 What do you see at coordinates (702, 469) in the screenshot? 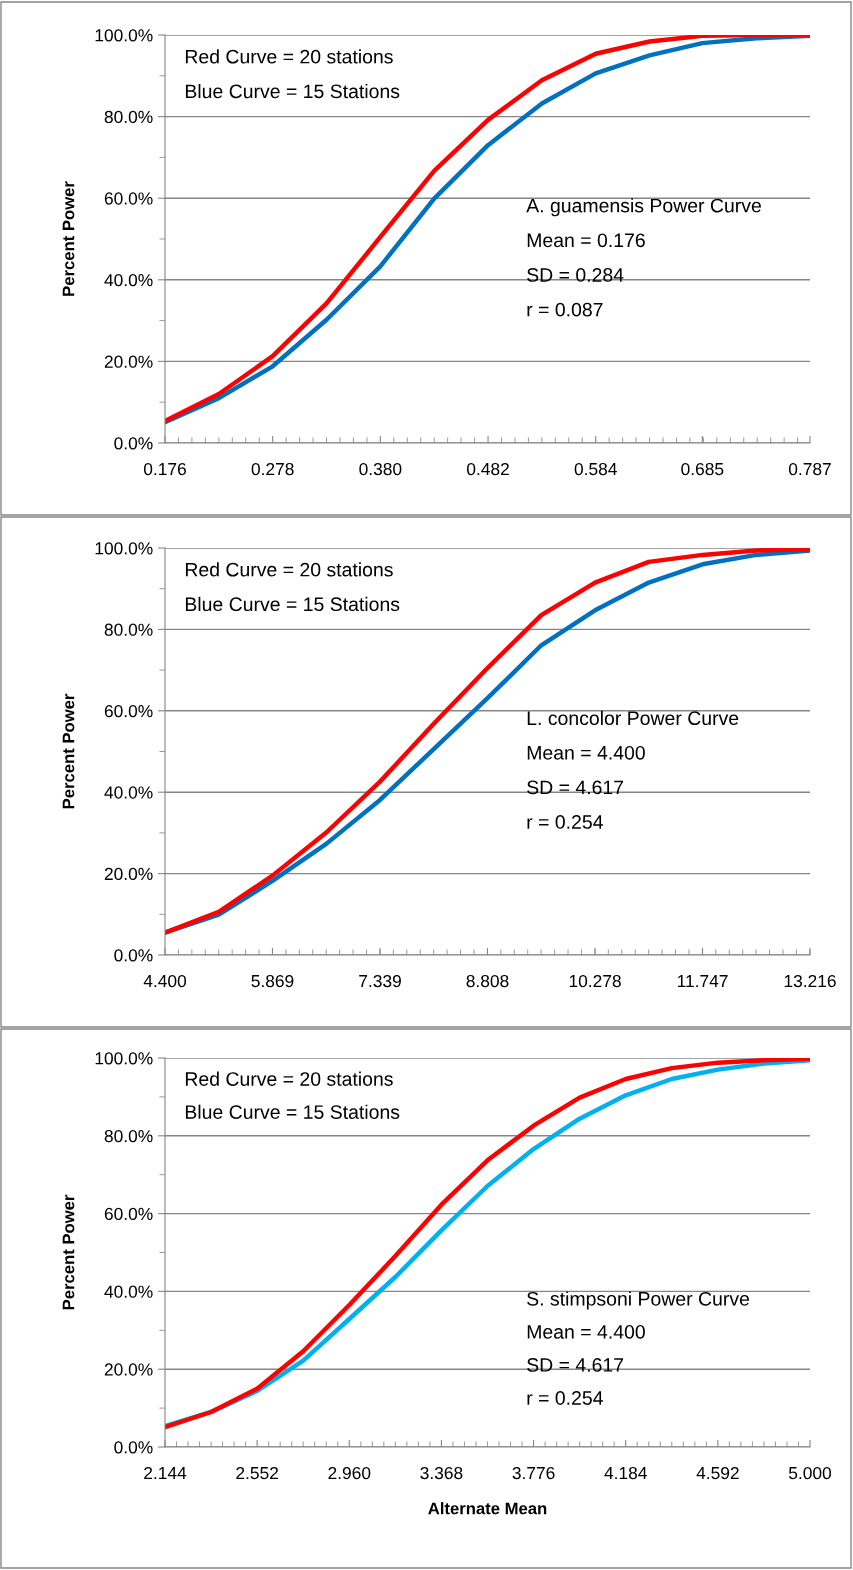
I see `x-tick-label: 0.685` at bounding box center [702, 469].